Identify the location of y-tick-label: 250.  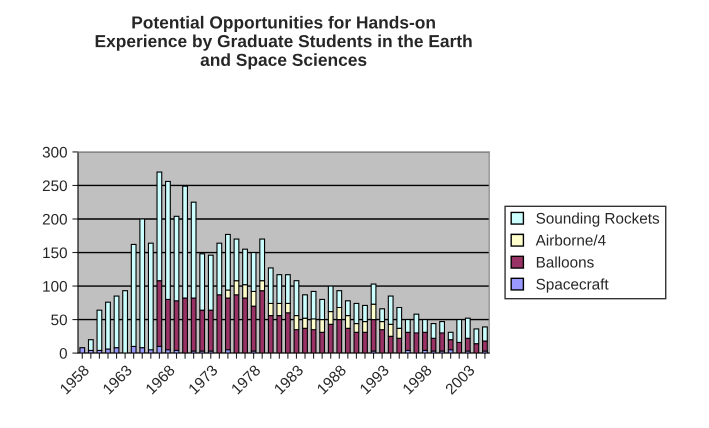
(54, 186).